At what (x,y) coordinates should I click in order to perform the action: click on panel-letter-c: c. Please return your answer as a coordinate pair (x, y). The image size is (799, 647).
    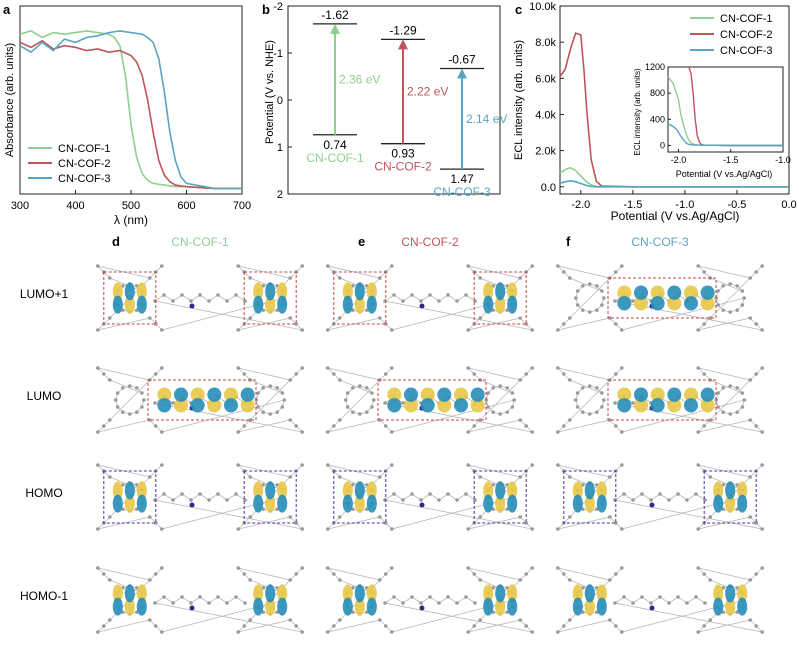
    Looking at the image, I should click on (518, 9).